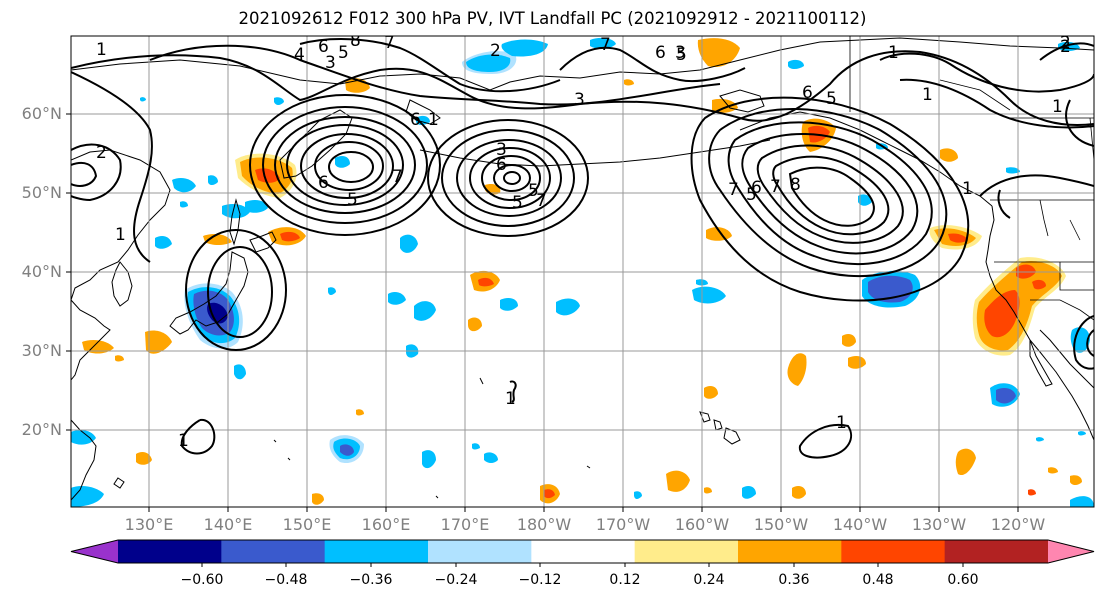 The height and width of the screenshot is (601, 1105). I want to click on lat-label: 40°N, so click(41, 271).